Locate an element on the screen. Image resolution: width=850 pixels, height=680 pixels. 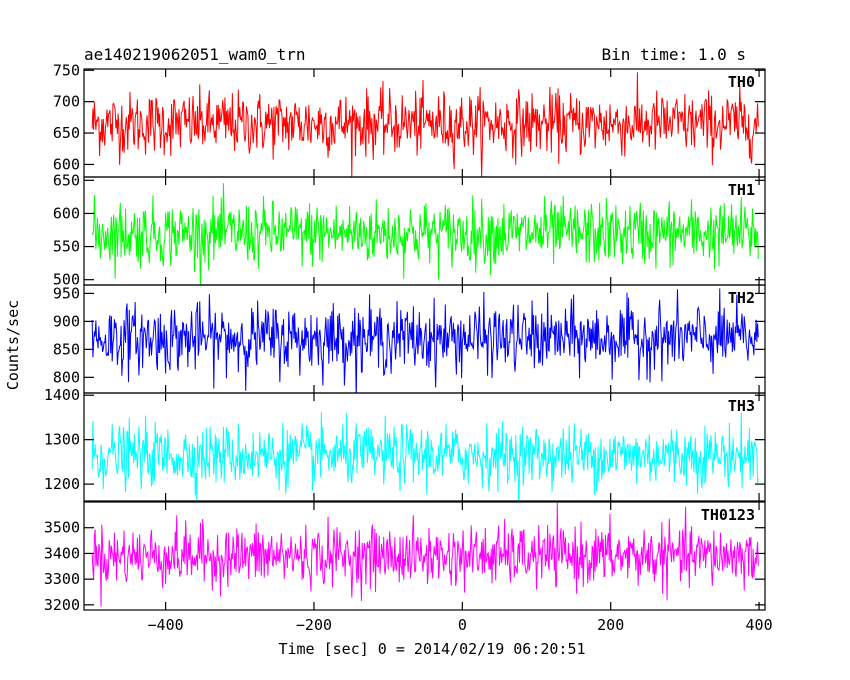
y-tick-label: 850 is located at coordinates (66, 349).